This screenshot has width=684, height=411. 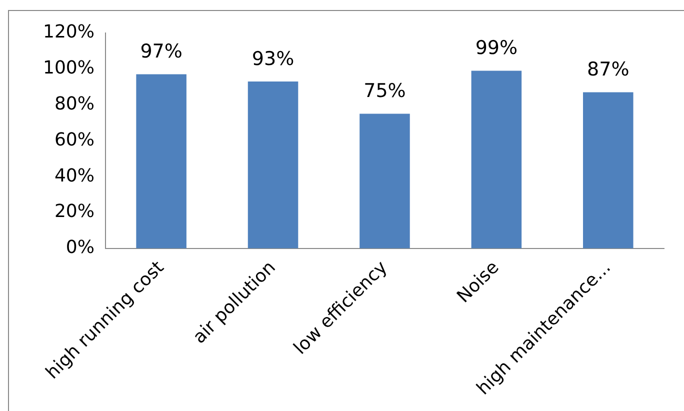 I want to click on data-label: 87%, so click(x=608, y=69).